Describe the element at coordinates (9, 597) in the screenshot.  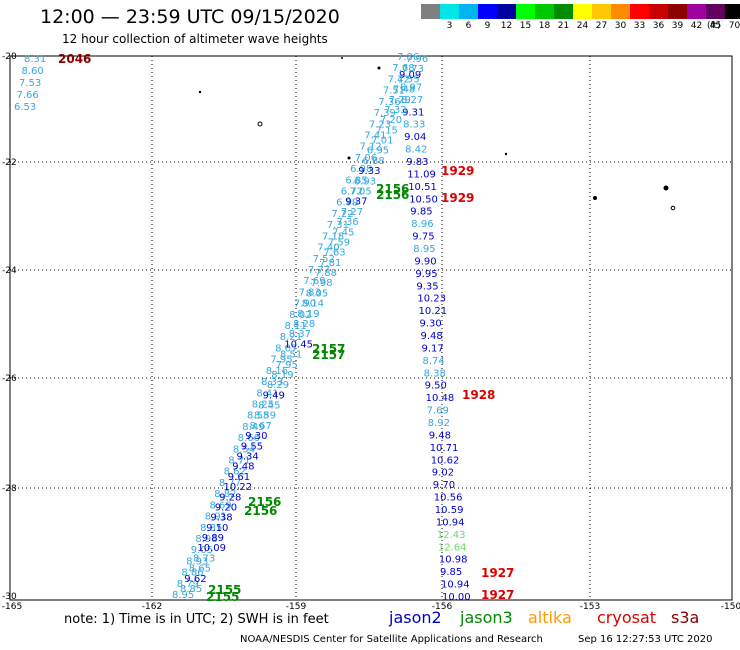
I see `lat-label: -30` at that location.